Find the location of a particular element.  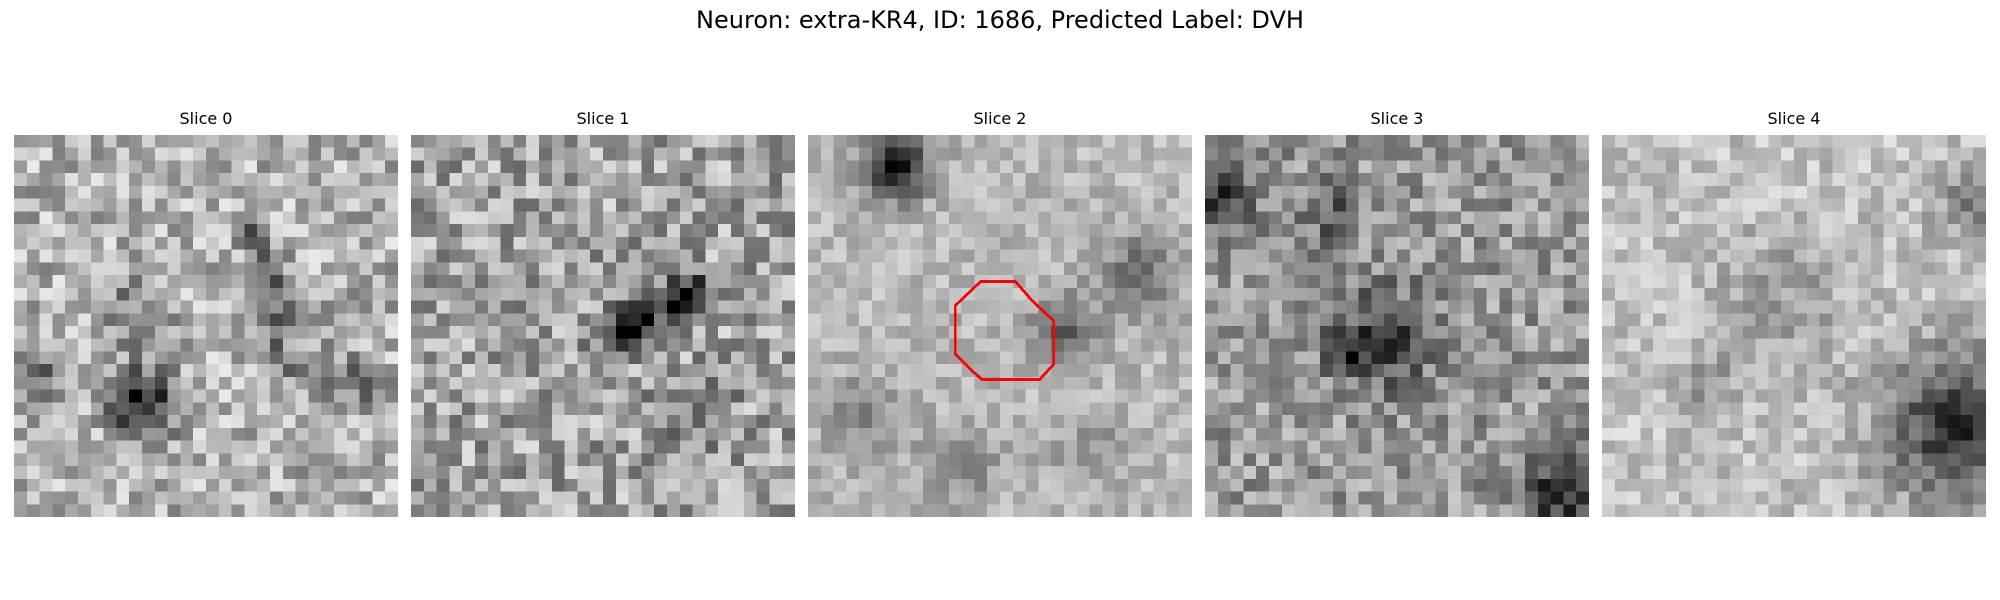

slice-4-image is located at coordinates (1794, 326).